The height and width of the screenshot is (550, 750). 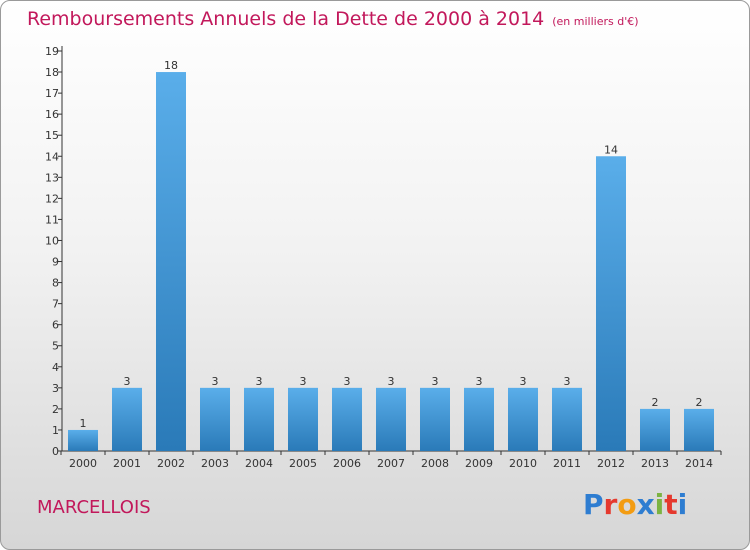 I want to click on y-tick-label: 9, so click(x=55, y=262).